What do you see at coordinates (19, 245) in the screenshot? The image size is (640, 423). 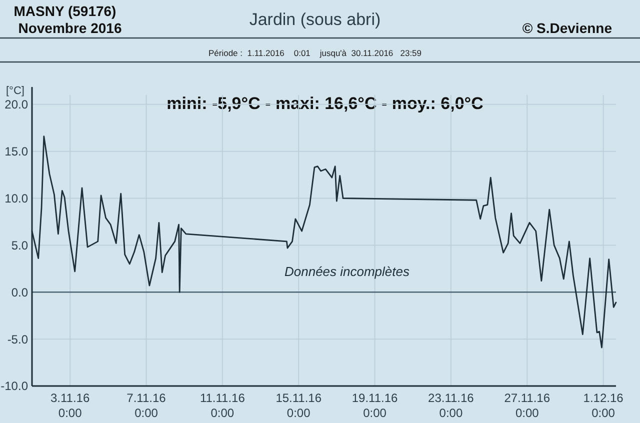 I see `y-tick-label: 5.0` at bounding box center [19, 245].